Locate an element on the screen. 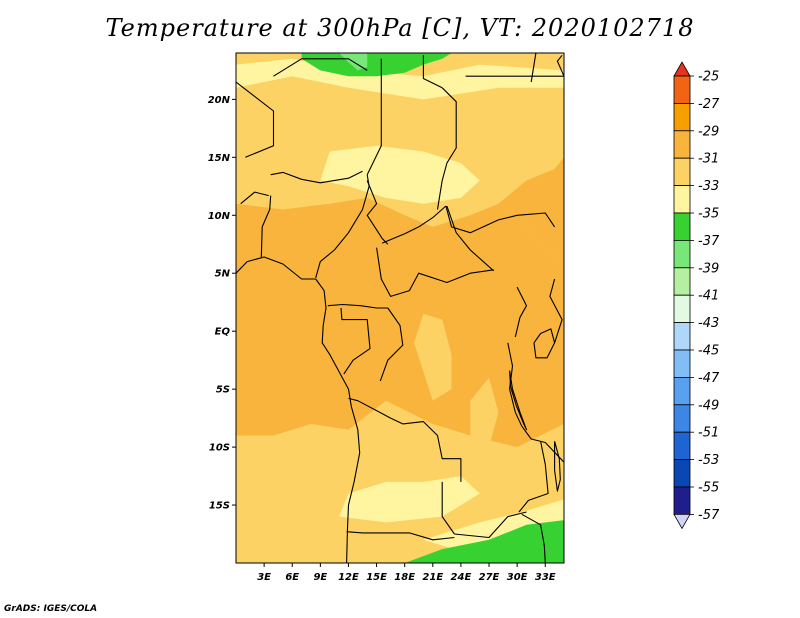  border-libya-niger is located at coordinates (320, 67).